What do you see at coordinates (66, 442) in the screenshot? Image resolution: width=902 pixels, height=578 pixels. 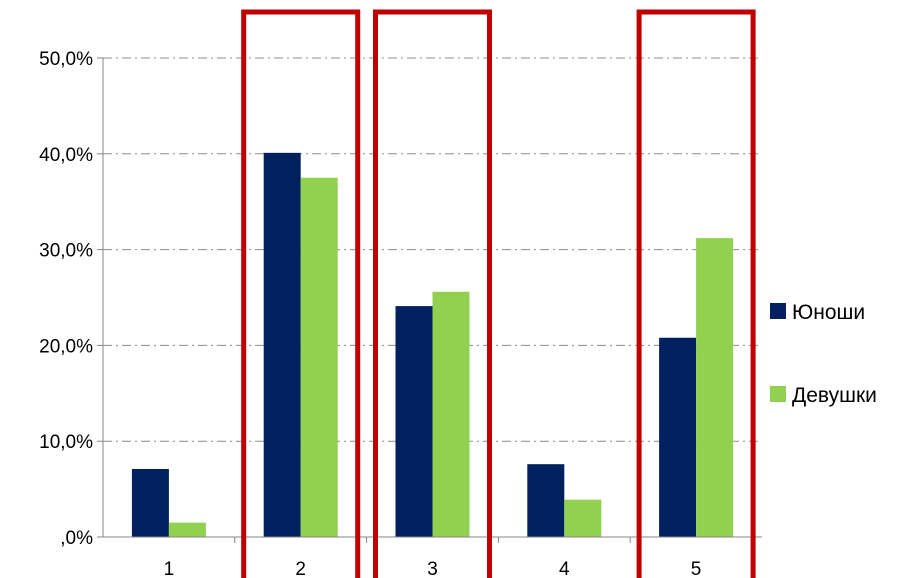 I see `y-tick-label: 10,0%` at bounding box center [66, 442].